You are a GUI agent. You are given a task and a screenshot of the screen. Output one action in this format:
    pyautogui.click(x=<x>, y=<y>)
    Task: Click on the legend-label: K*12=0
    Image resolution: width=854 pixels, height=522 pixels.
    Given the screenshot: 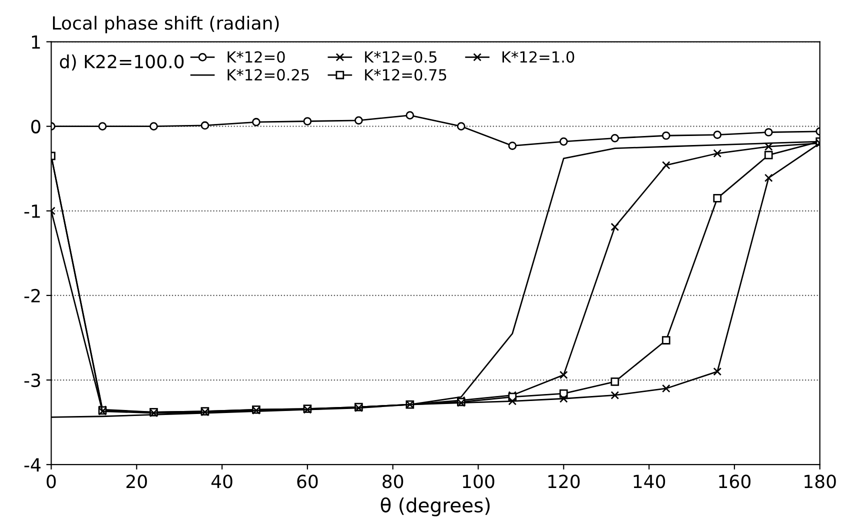 What is the action you would take?
    pyautogui.click(x=256, y=57)
    